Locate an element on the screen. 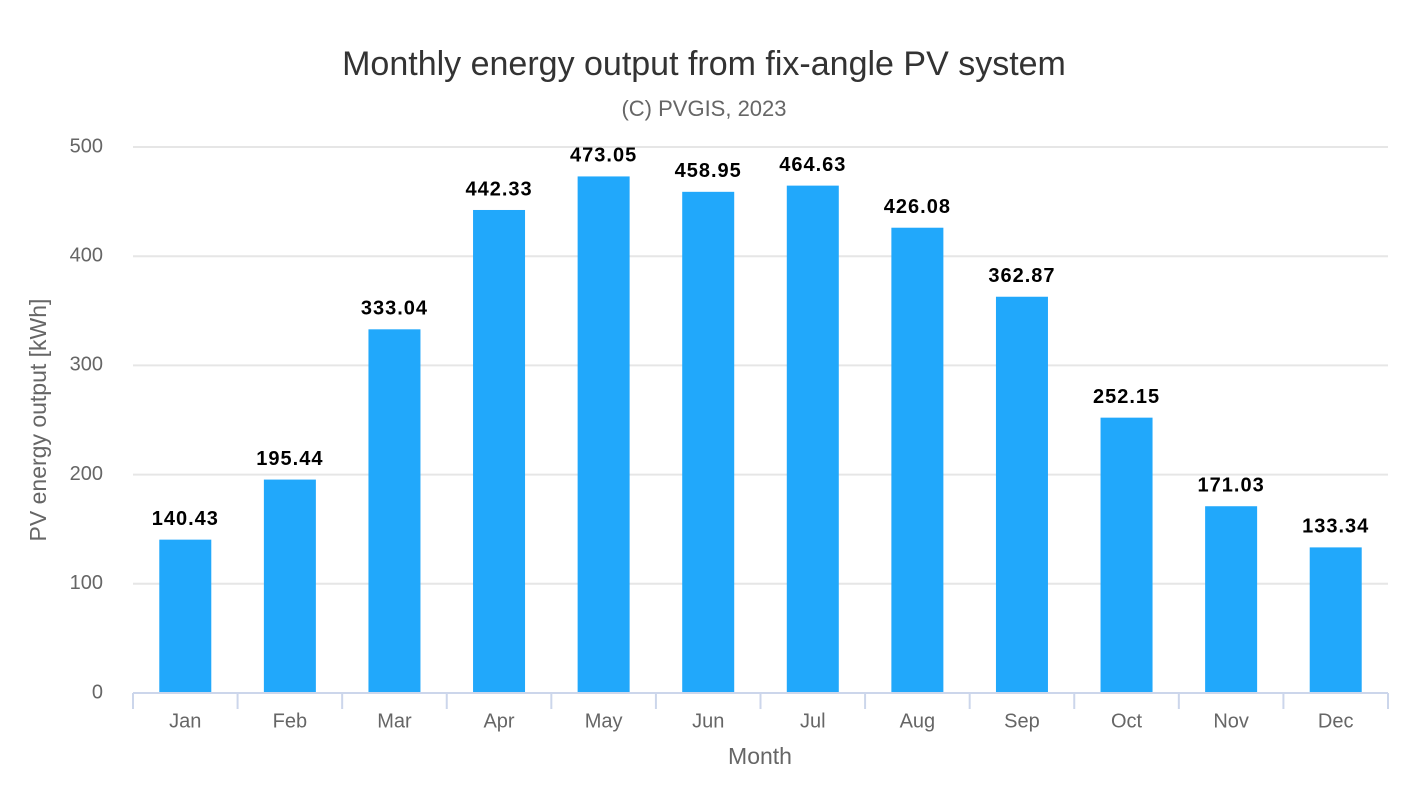 The width and height of the screenshot is (1408, 800). y-axis-label: PV energy output [kWh] is located at coordinates (38, 420).